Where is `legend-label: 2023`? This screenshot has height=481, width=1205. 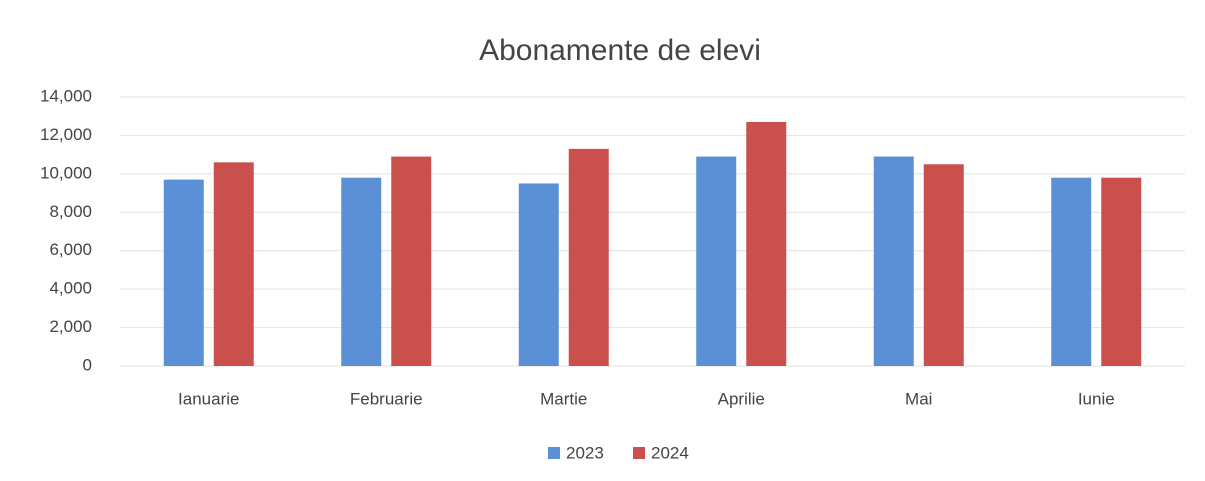 legend-label: 2023 is located at coordinates (585, 452).